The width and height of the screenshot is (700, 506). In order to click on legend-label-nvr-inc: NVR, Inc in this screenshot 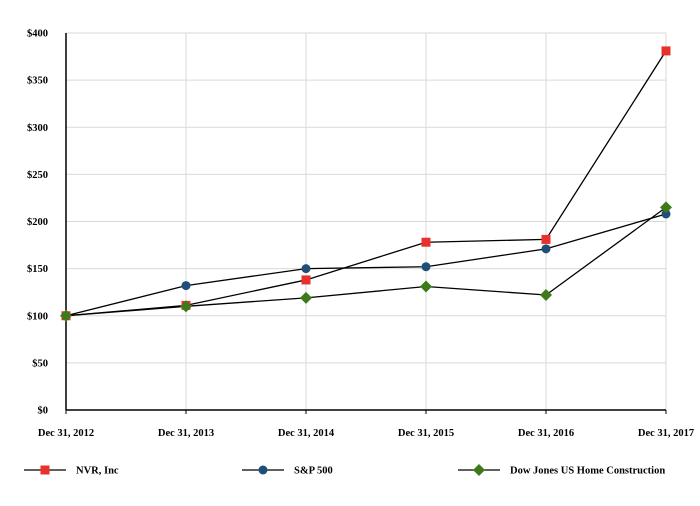, I will do `click(97, 471)`.